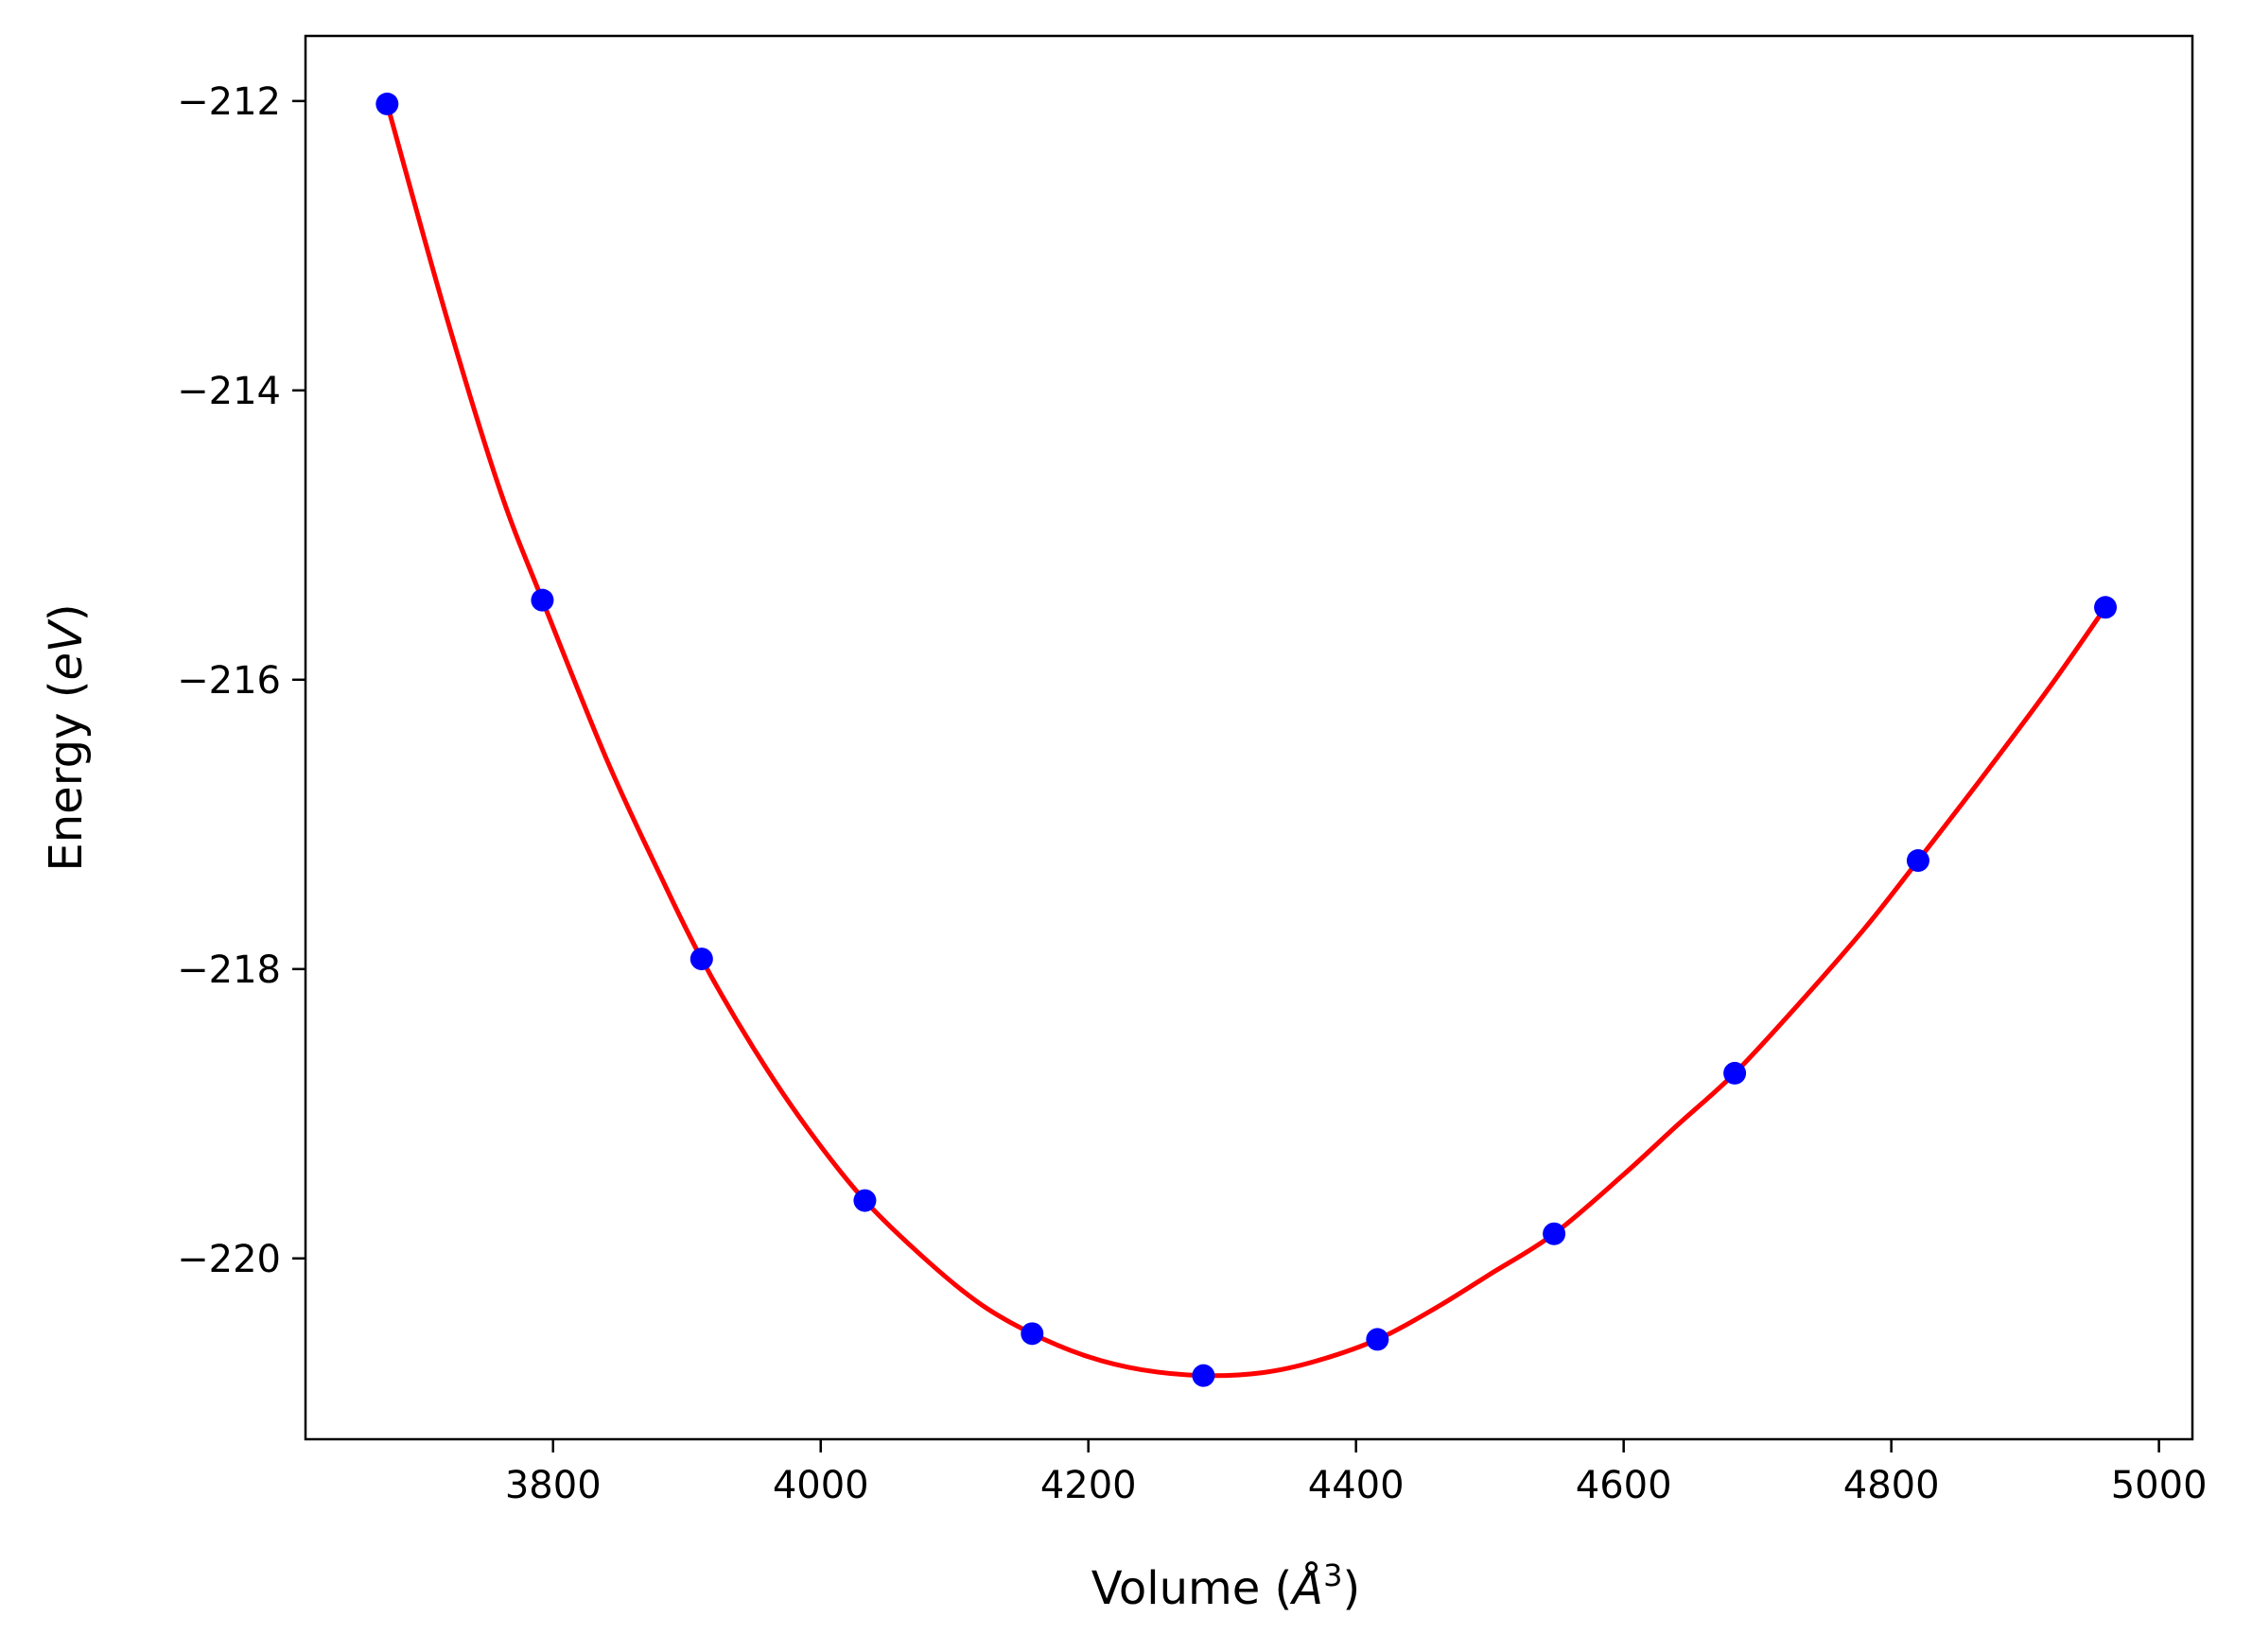 The width and height of the screenshot is (2252, 1652). I want to click on x-tick-label: 4400, so click(1356, 1486).